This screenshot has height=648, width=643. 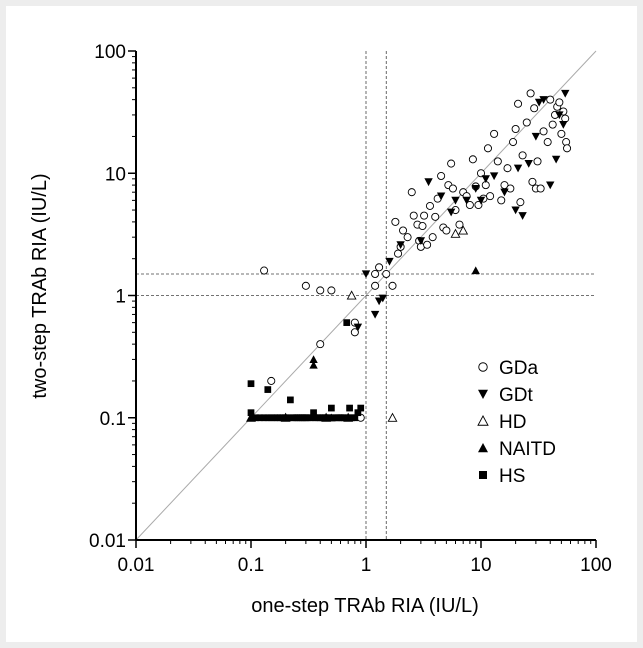 I want to click on legend-item-gda: GDa, so click(x=508, y=368).